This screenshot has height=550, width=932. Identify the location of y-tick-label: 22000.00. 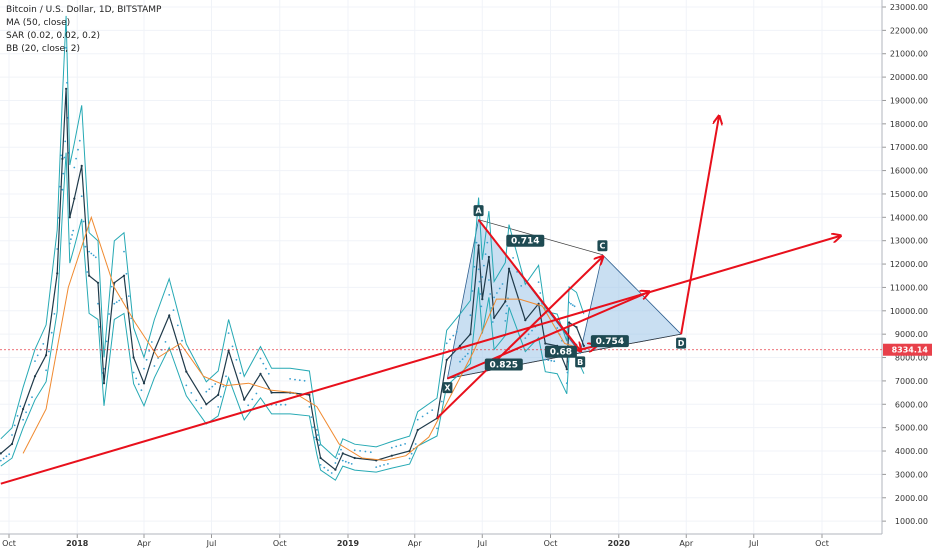
(909, 30).